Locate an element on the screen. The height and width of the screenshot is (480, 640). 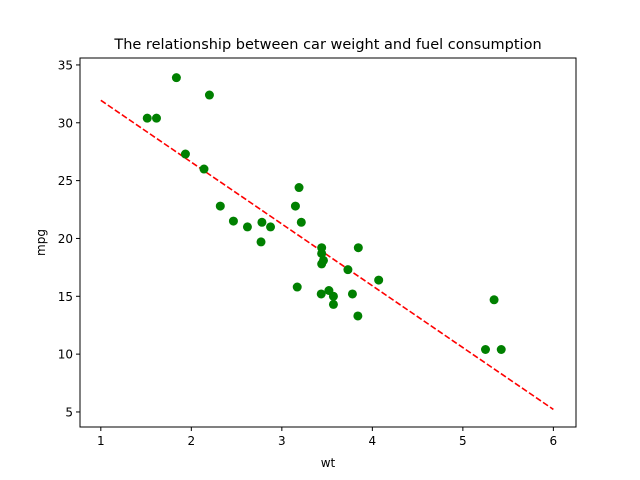
y-tick-label: 5 is located at coordinates (69, 412).